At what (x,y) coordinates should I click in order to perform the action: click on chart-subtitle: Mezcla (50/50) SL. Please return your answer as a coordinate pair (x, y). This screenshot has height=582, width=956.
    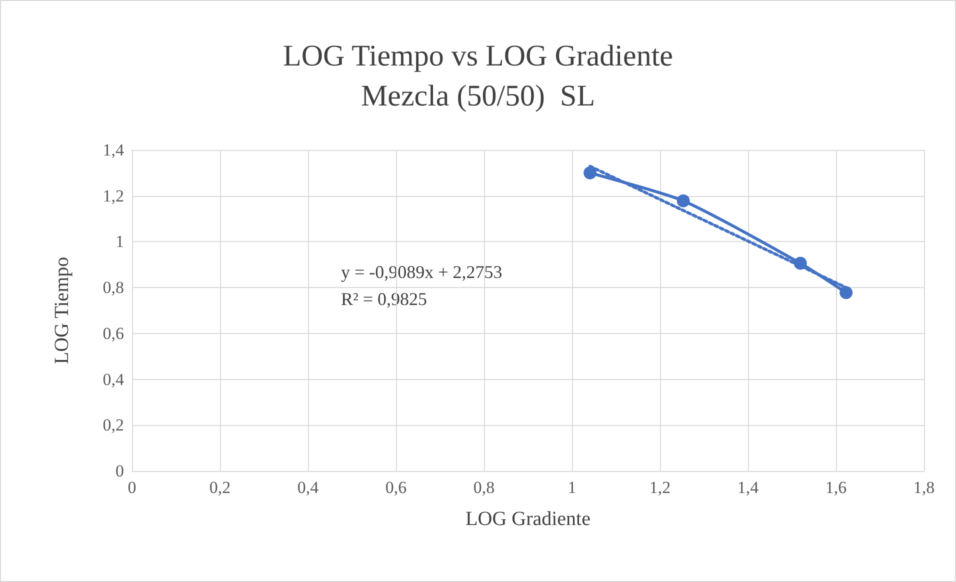
    Looking at the image, I should click on (478, 96).